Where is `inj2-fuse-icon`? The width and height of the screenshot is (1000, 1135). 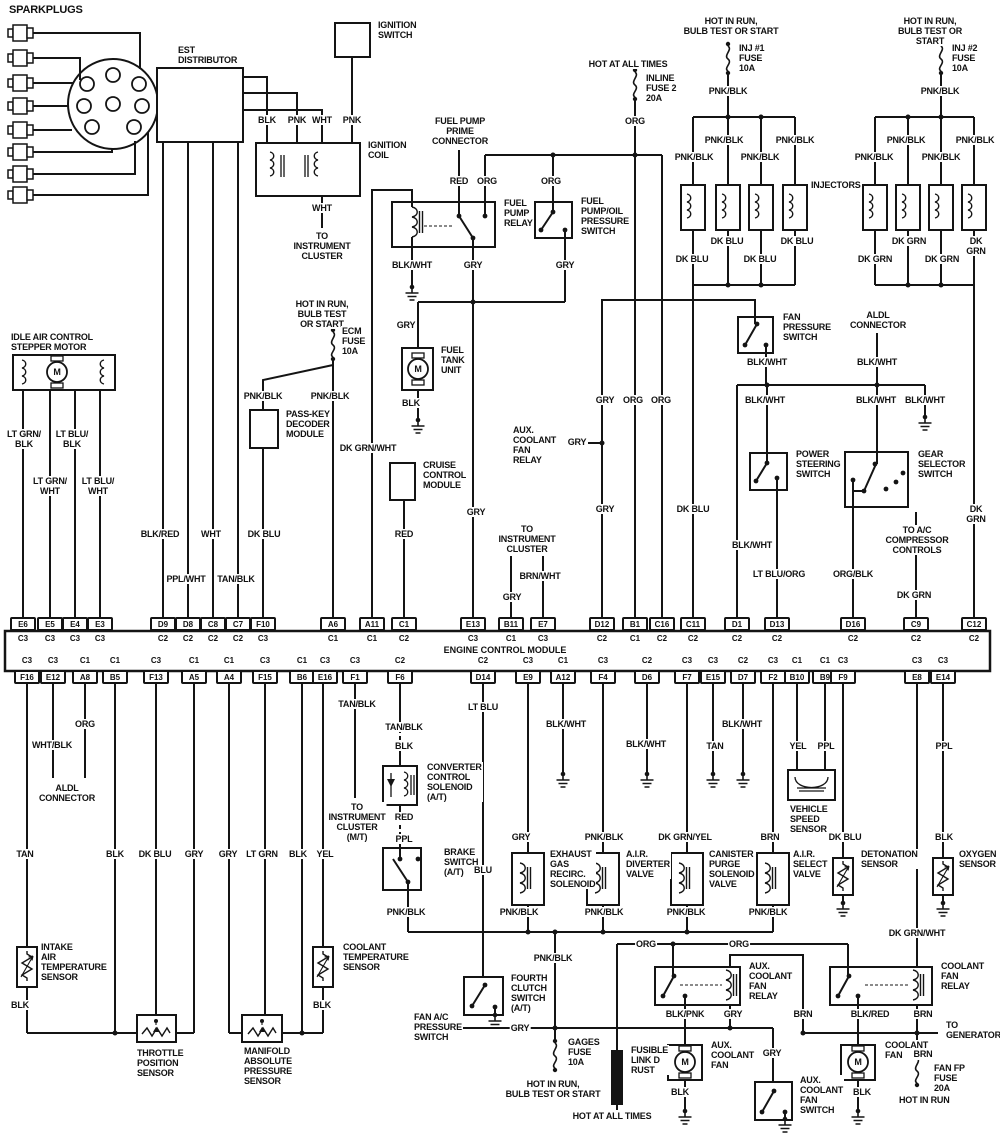 inj2-fuse-icon is located at coordinates (941, 58).